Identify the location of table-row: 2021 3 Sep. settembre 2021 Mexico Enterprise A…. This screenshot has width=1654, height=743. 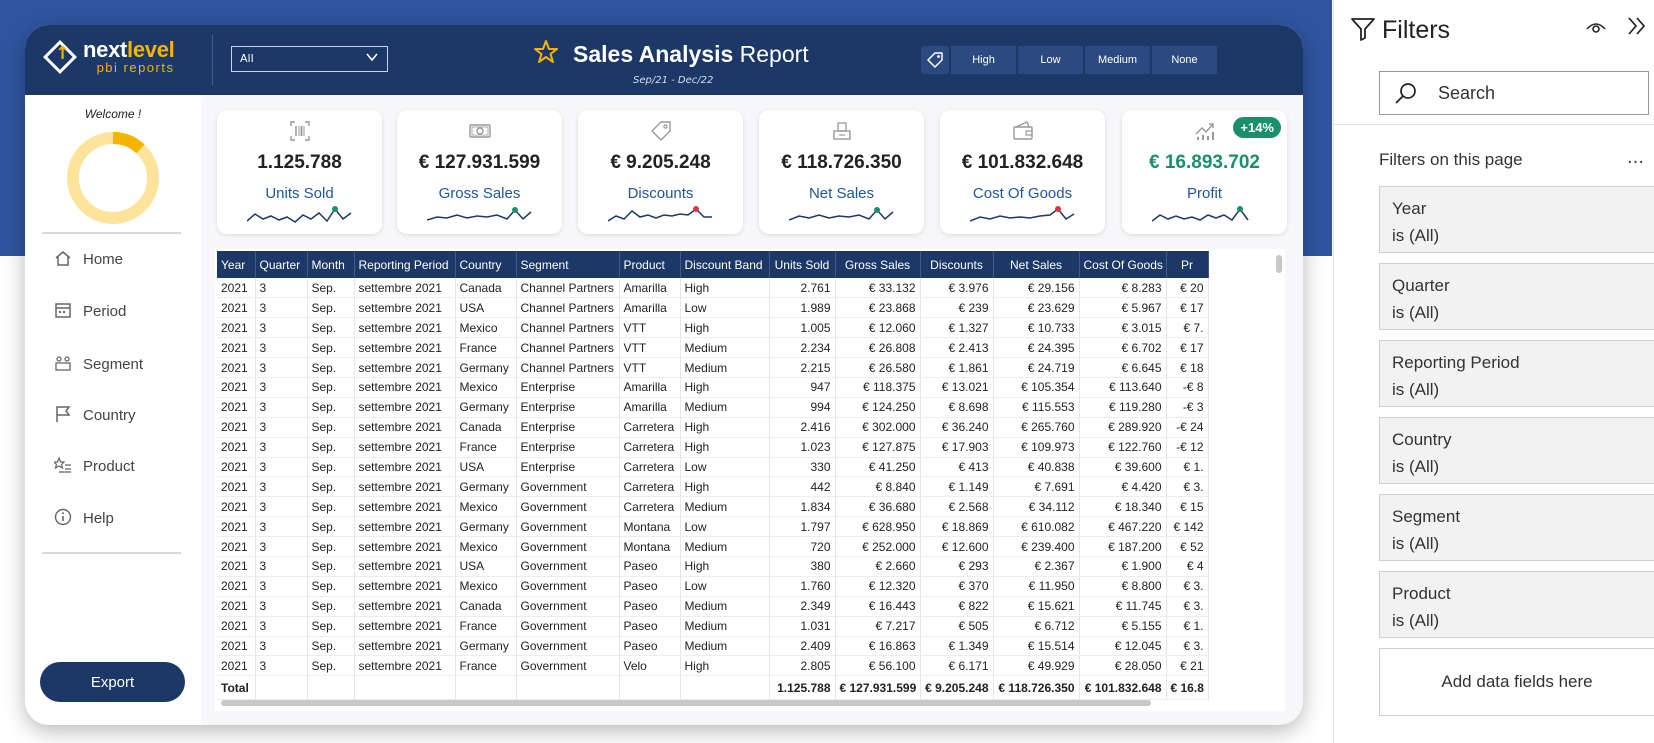
(713, 387).